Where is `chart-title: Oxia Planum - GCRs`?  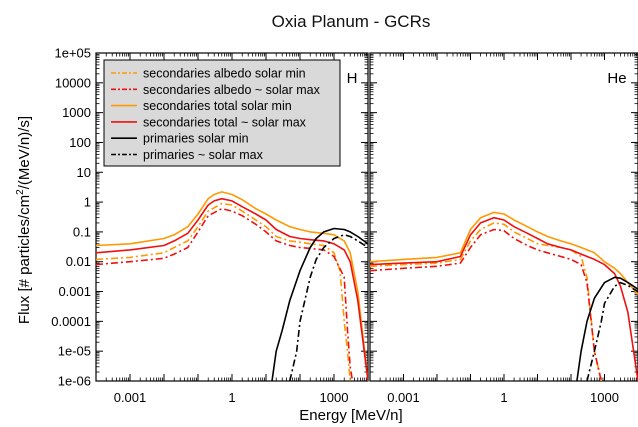
chart-title: Oxia Planum - GCRs is located at coordinates (351, 21).